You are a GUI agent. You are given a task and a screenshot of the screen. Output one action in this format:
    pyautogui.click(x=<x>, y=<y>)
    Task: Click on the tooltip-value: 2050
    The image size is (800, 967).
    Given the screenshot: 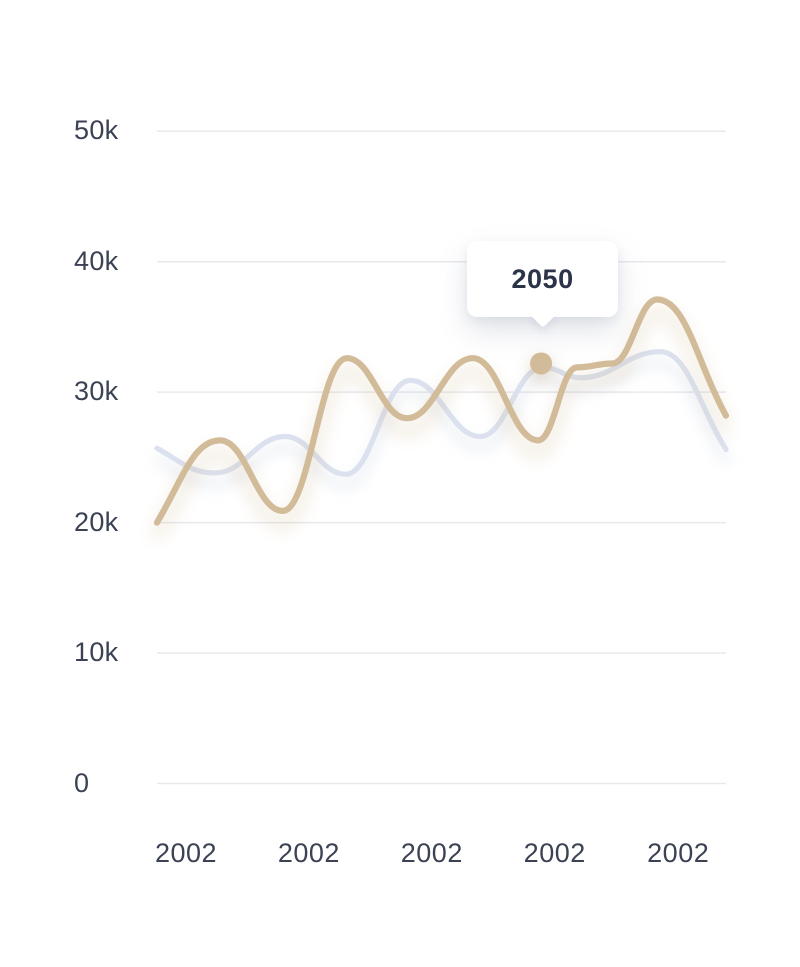 What is the action you would take?
    pyautogui.click(x=542, y=278)
    